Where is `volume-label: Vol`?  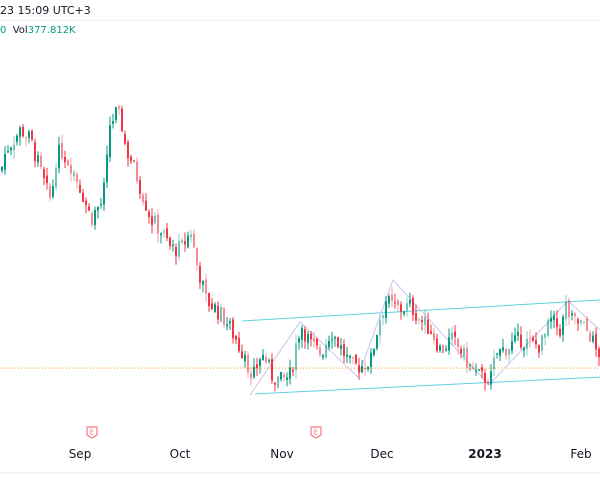 volume-label: Vol is located at coordinates (20, 30).